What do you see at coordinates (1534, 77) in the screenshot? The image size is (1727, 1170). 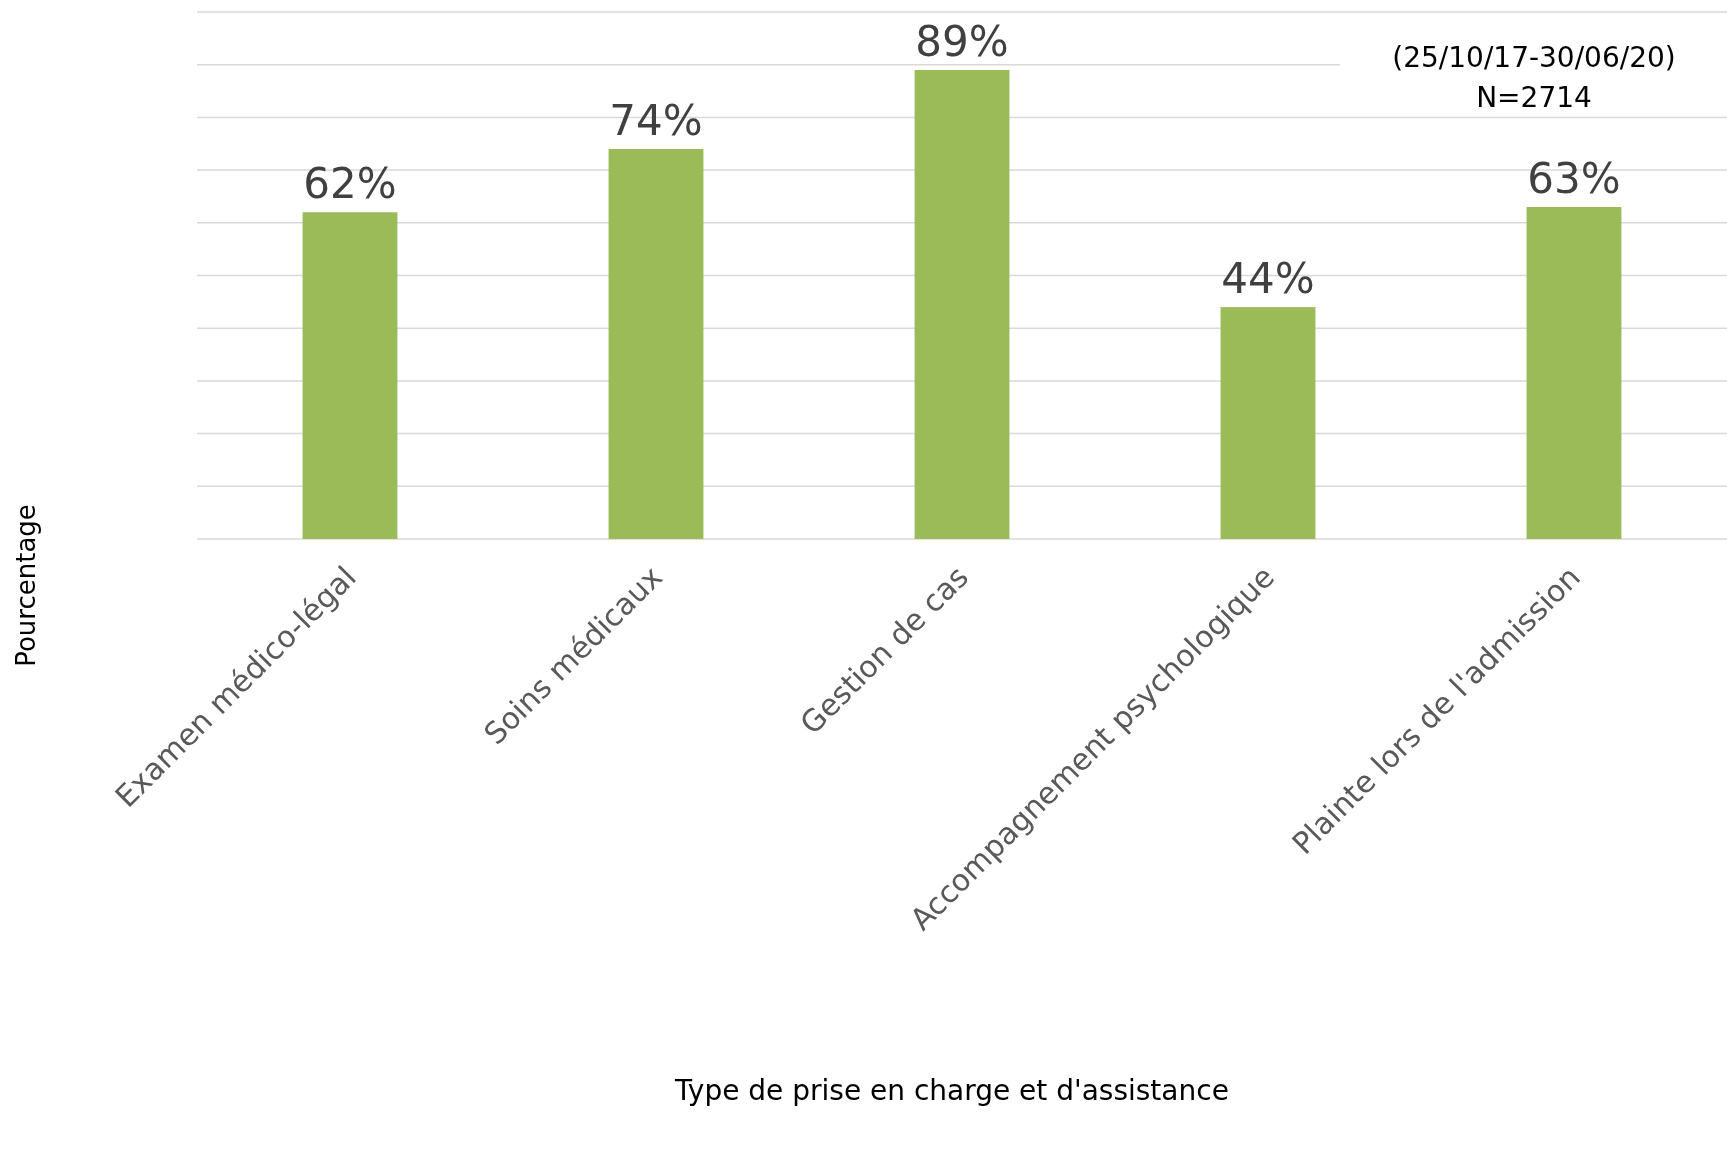 I see `annotation: (25/10/17-30/06/20) N=2714` at bounding box center [1534, 77].